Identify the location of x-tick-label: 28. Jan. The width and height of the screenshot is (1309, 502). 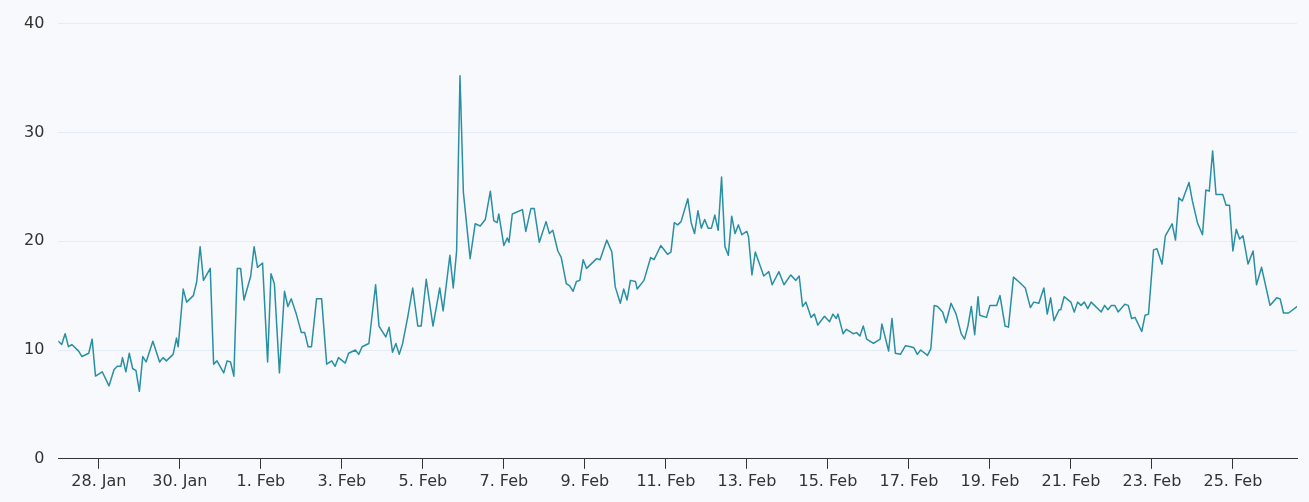
(99, 480).